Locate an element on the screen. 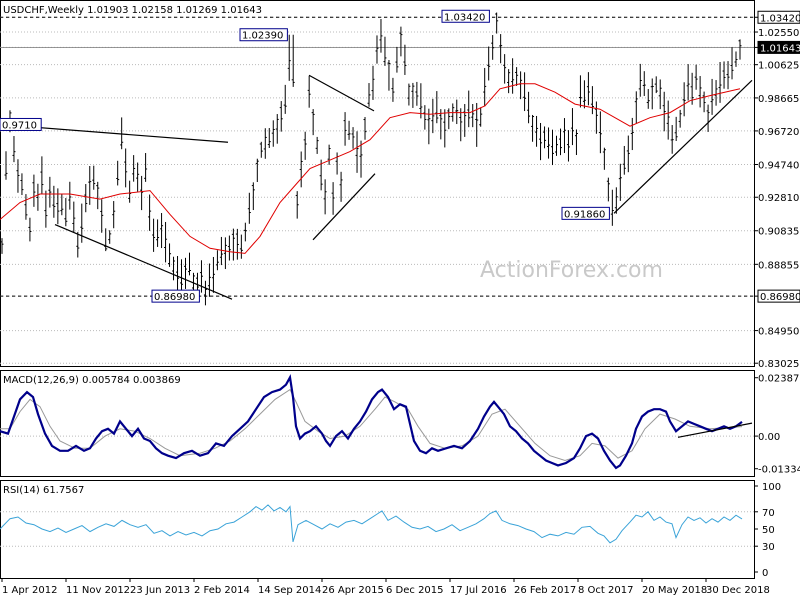 The height and width of the screenshot is (600, 800). macd-axis-label: 0.00 is located at coordinates (769, 437).